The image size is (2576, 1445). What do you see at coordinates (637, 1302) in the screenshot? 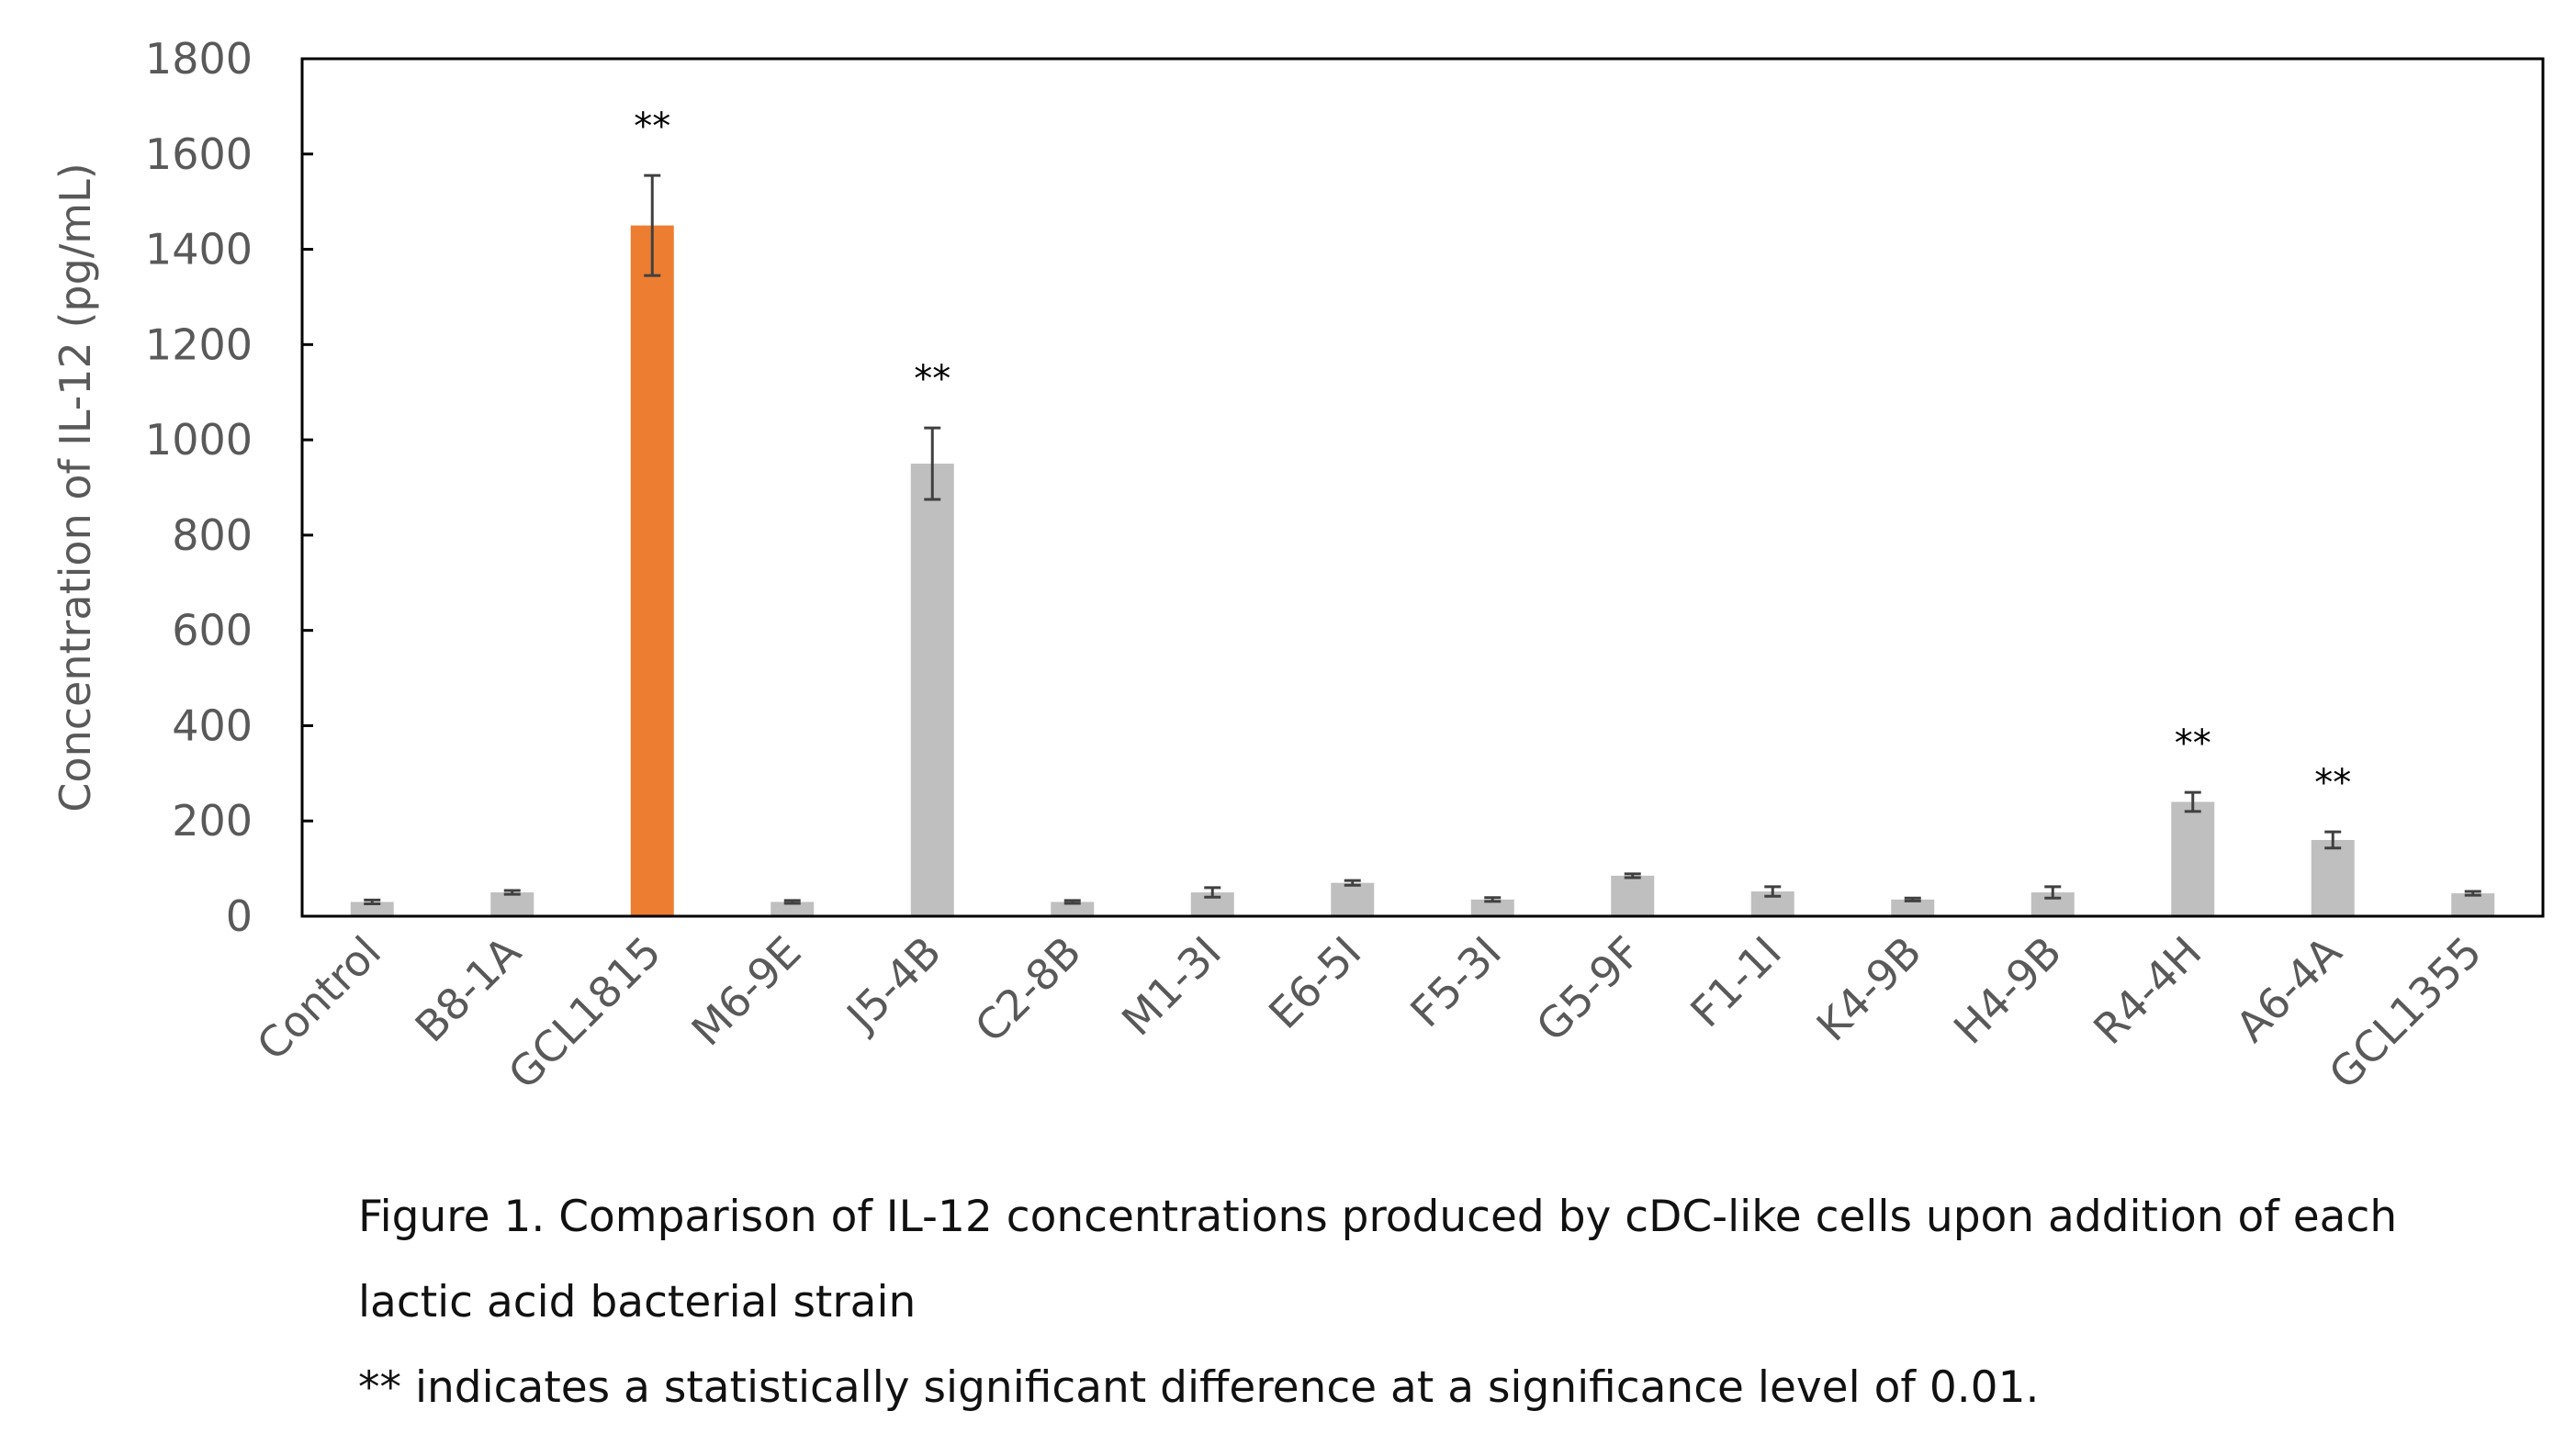
I see `figure-caption-line2: lactic acid bacterial strain` at bounding box center [637, 1302].